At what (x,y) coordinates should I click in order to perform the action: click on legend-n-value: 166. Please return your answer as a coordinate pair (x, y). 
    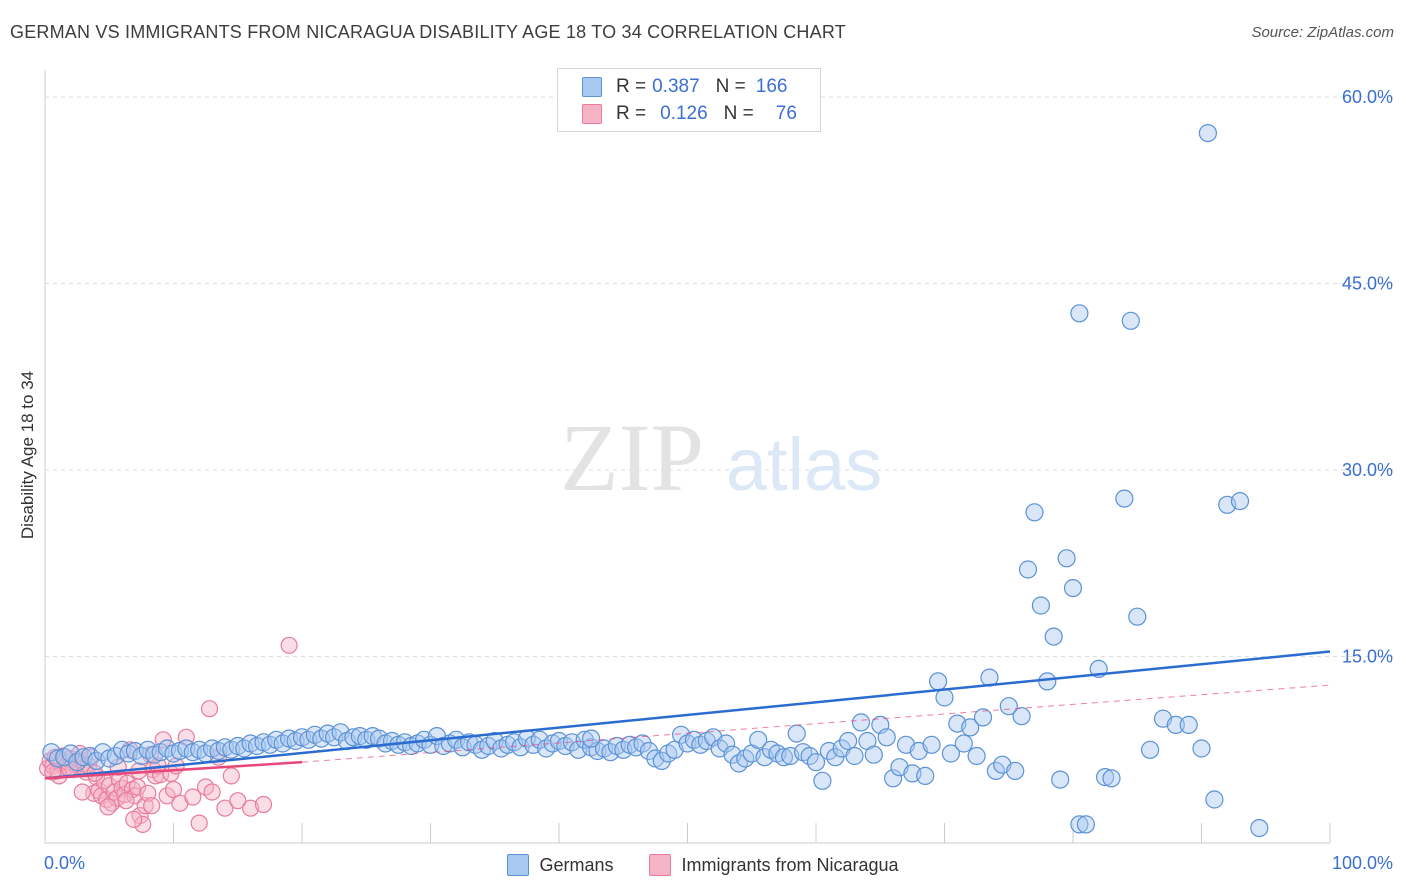
    Looking at the image, I should click on (771, 86).